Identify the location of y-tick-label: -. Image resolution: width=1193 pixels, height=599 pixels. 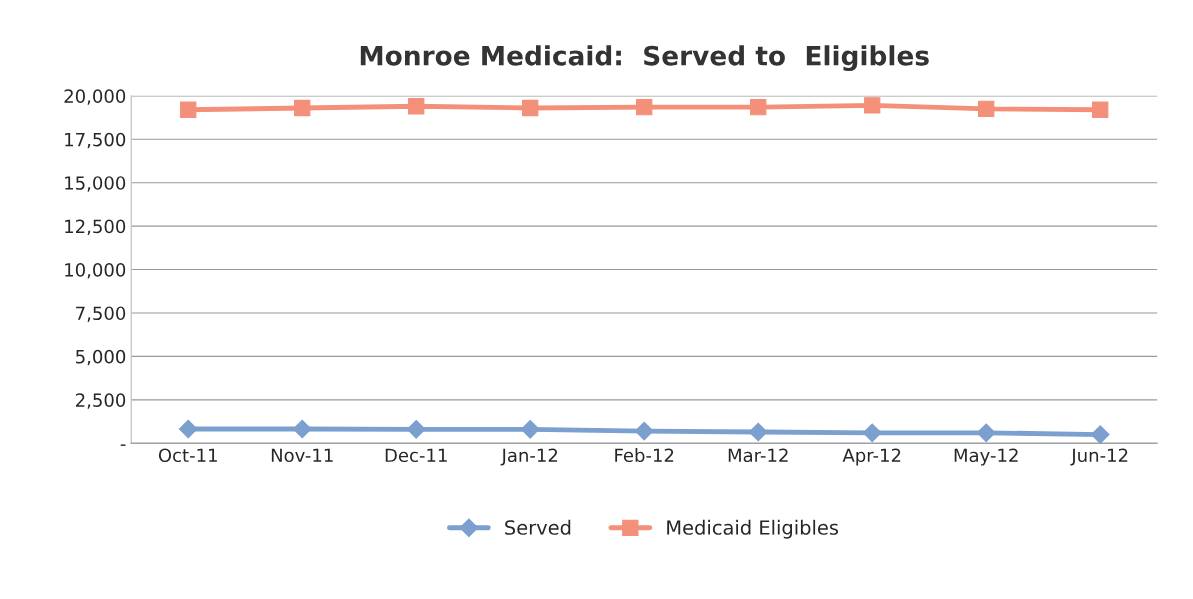
(123, 445).